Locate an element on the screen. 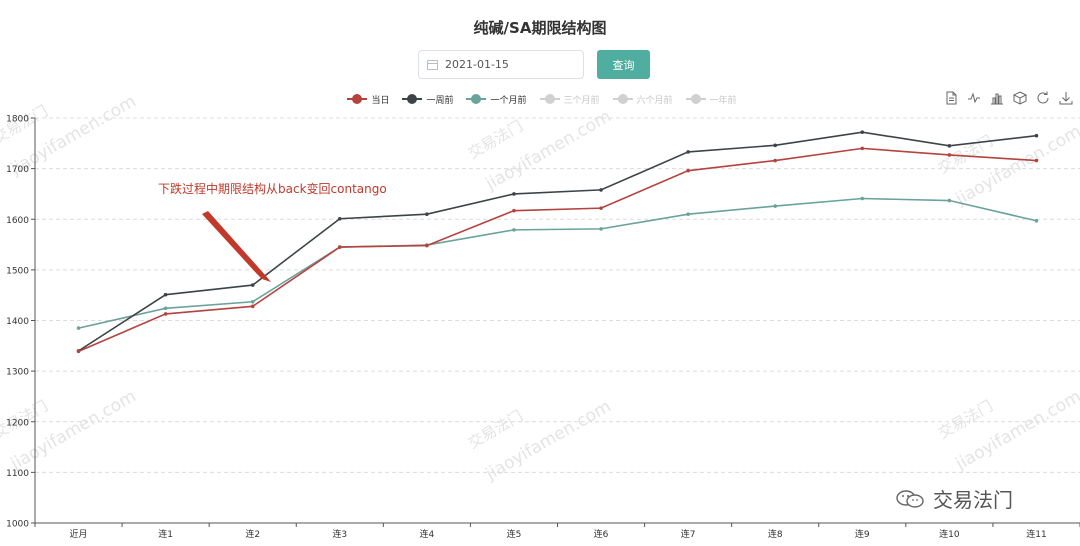 Image resolution: width=1080 pixels, height=546 pixels. query-button: 查询 is located at coordinates (623, 64).